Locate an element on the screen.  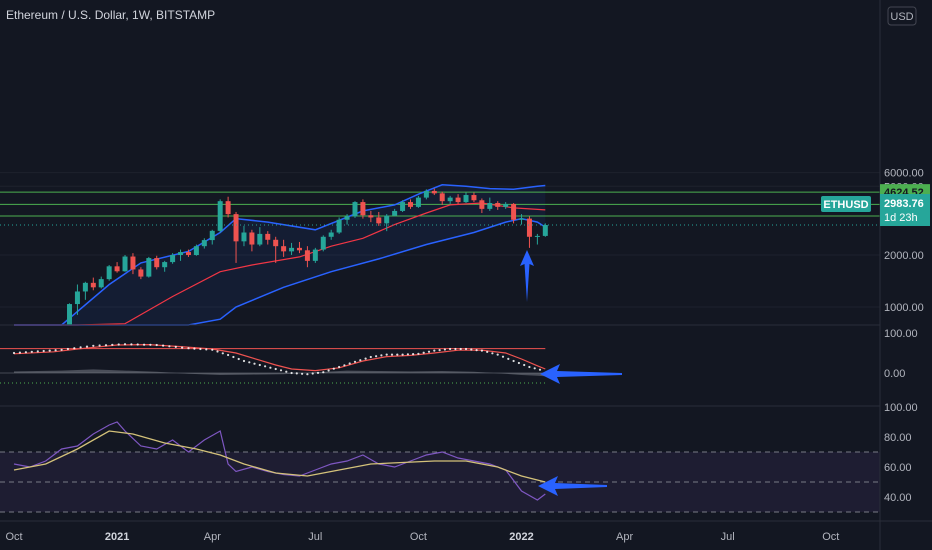
time-axis-label: Jul is located at coordinates (315, 537).